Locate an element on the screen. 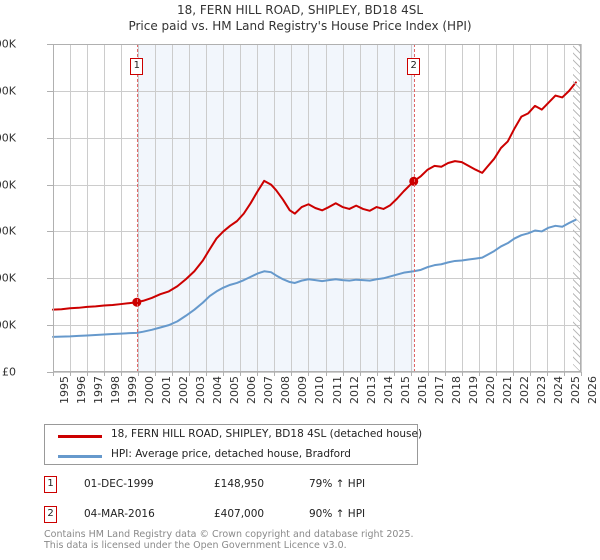 The image size is (600, 560). x-axis-tick-label: 1995 is located at coordinates (64, 390).